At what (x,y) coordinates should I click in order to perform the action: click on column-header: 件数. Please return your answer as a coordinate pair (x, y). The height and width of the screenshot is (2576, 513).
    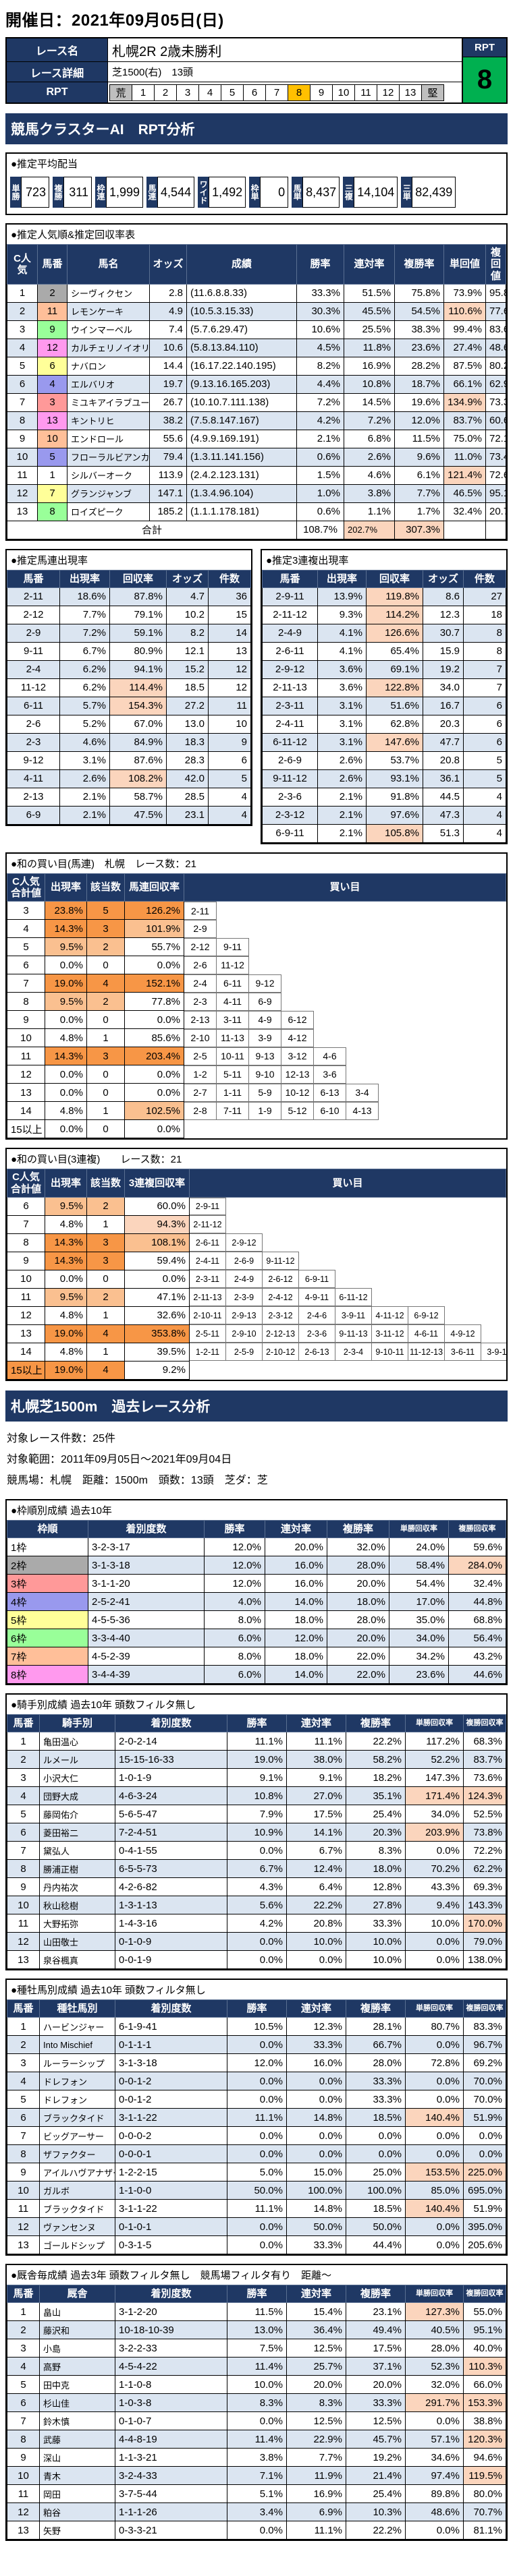
    Looking at the image, I should click on (484, 578).